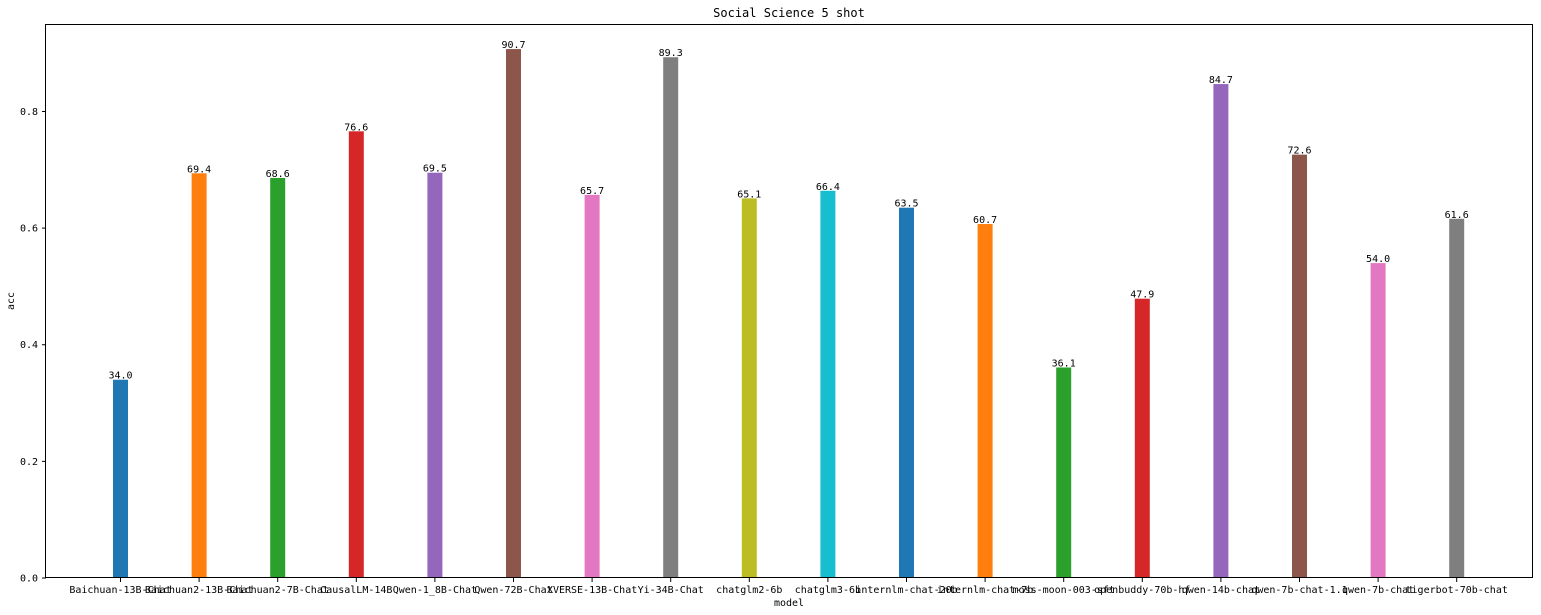 The image size is (1541, 615). Describe the element at coordinates (435, 590) in the screenshot. I see `x-tick-label: Qwen-1_8B-Chat` at that location.